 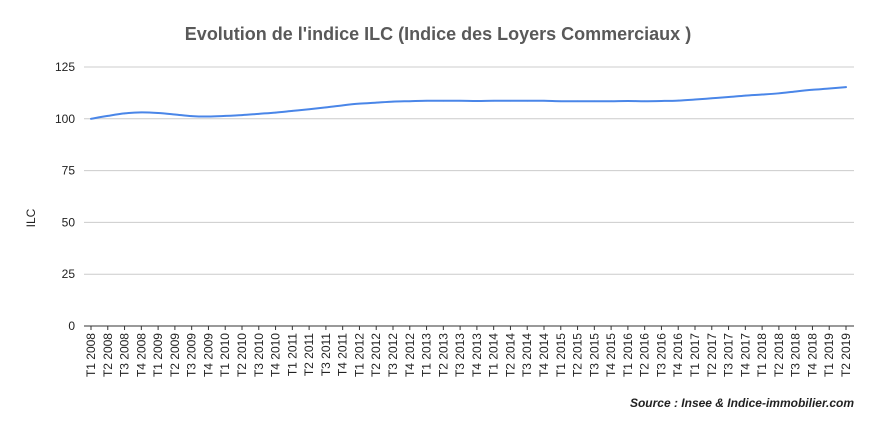 I want to click on x-tick-label: T1 2012, so click(x=359, y=355).